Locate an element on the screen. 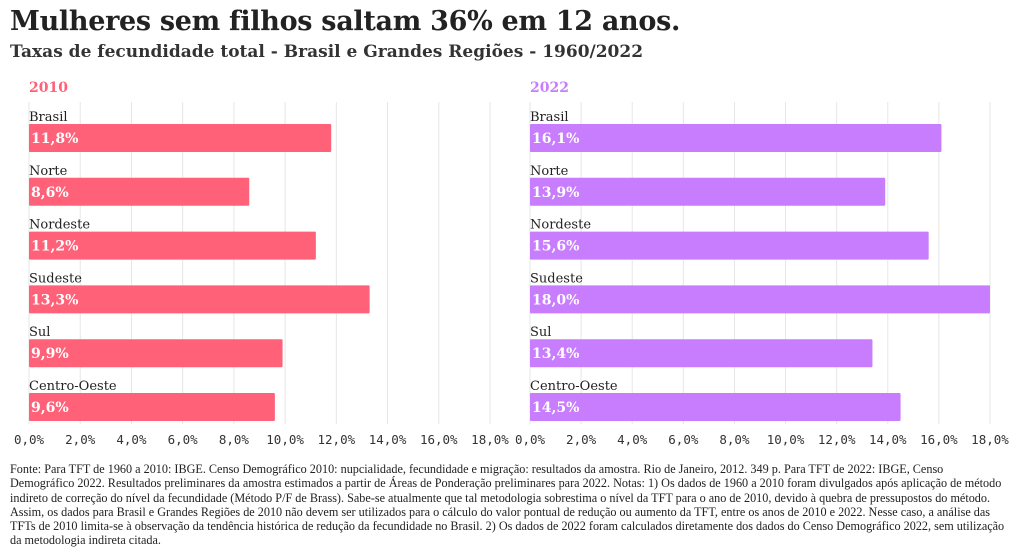 This screenshot has width=1020, height=559. bar-2022-sudeste is located at coordinates (760, 299).